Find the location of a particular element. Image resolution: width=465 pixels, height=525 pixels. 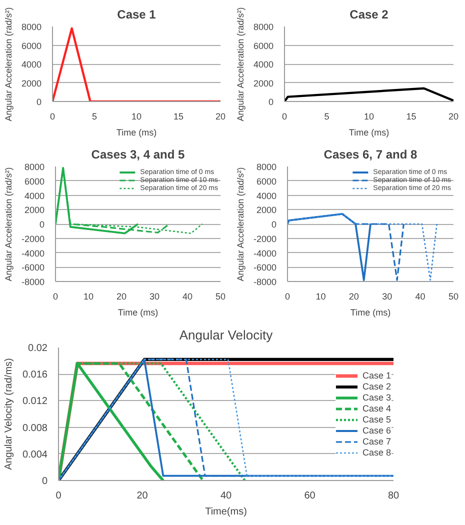

y-tick-label: 0.016 is located at coordinates (35, 375).